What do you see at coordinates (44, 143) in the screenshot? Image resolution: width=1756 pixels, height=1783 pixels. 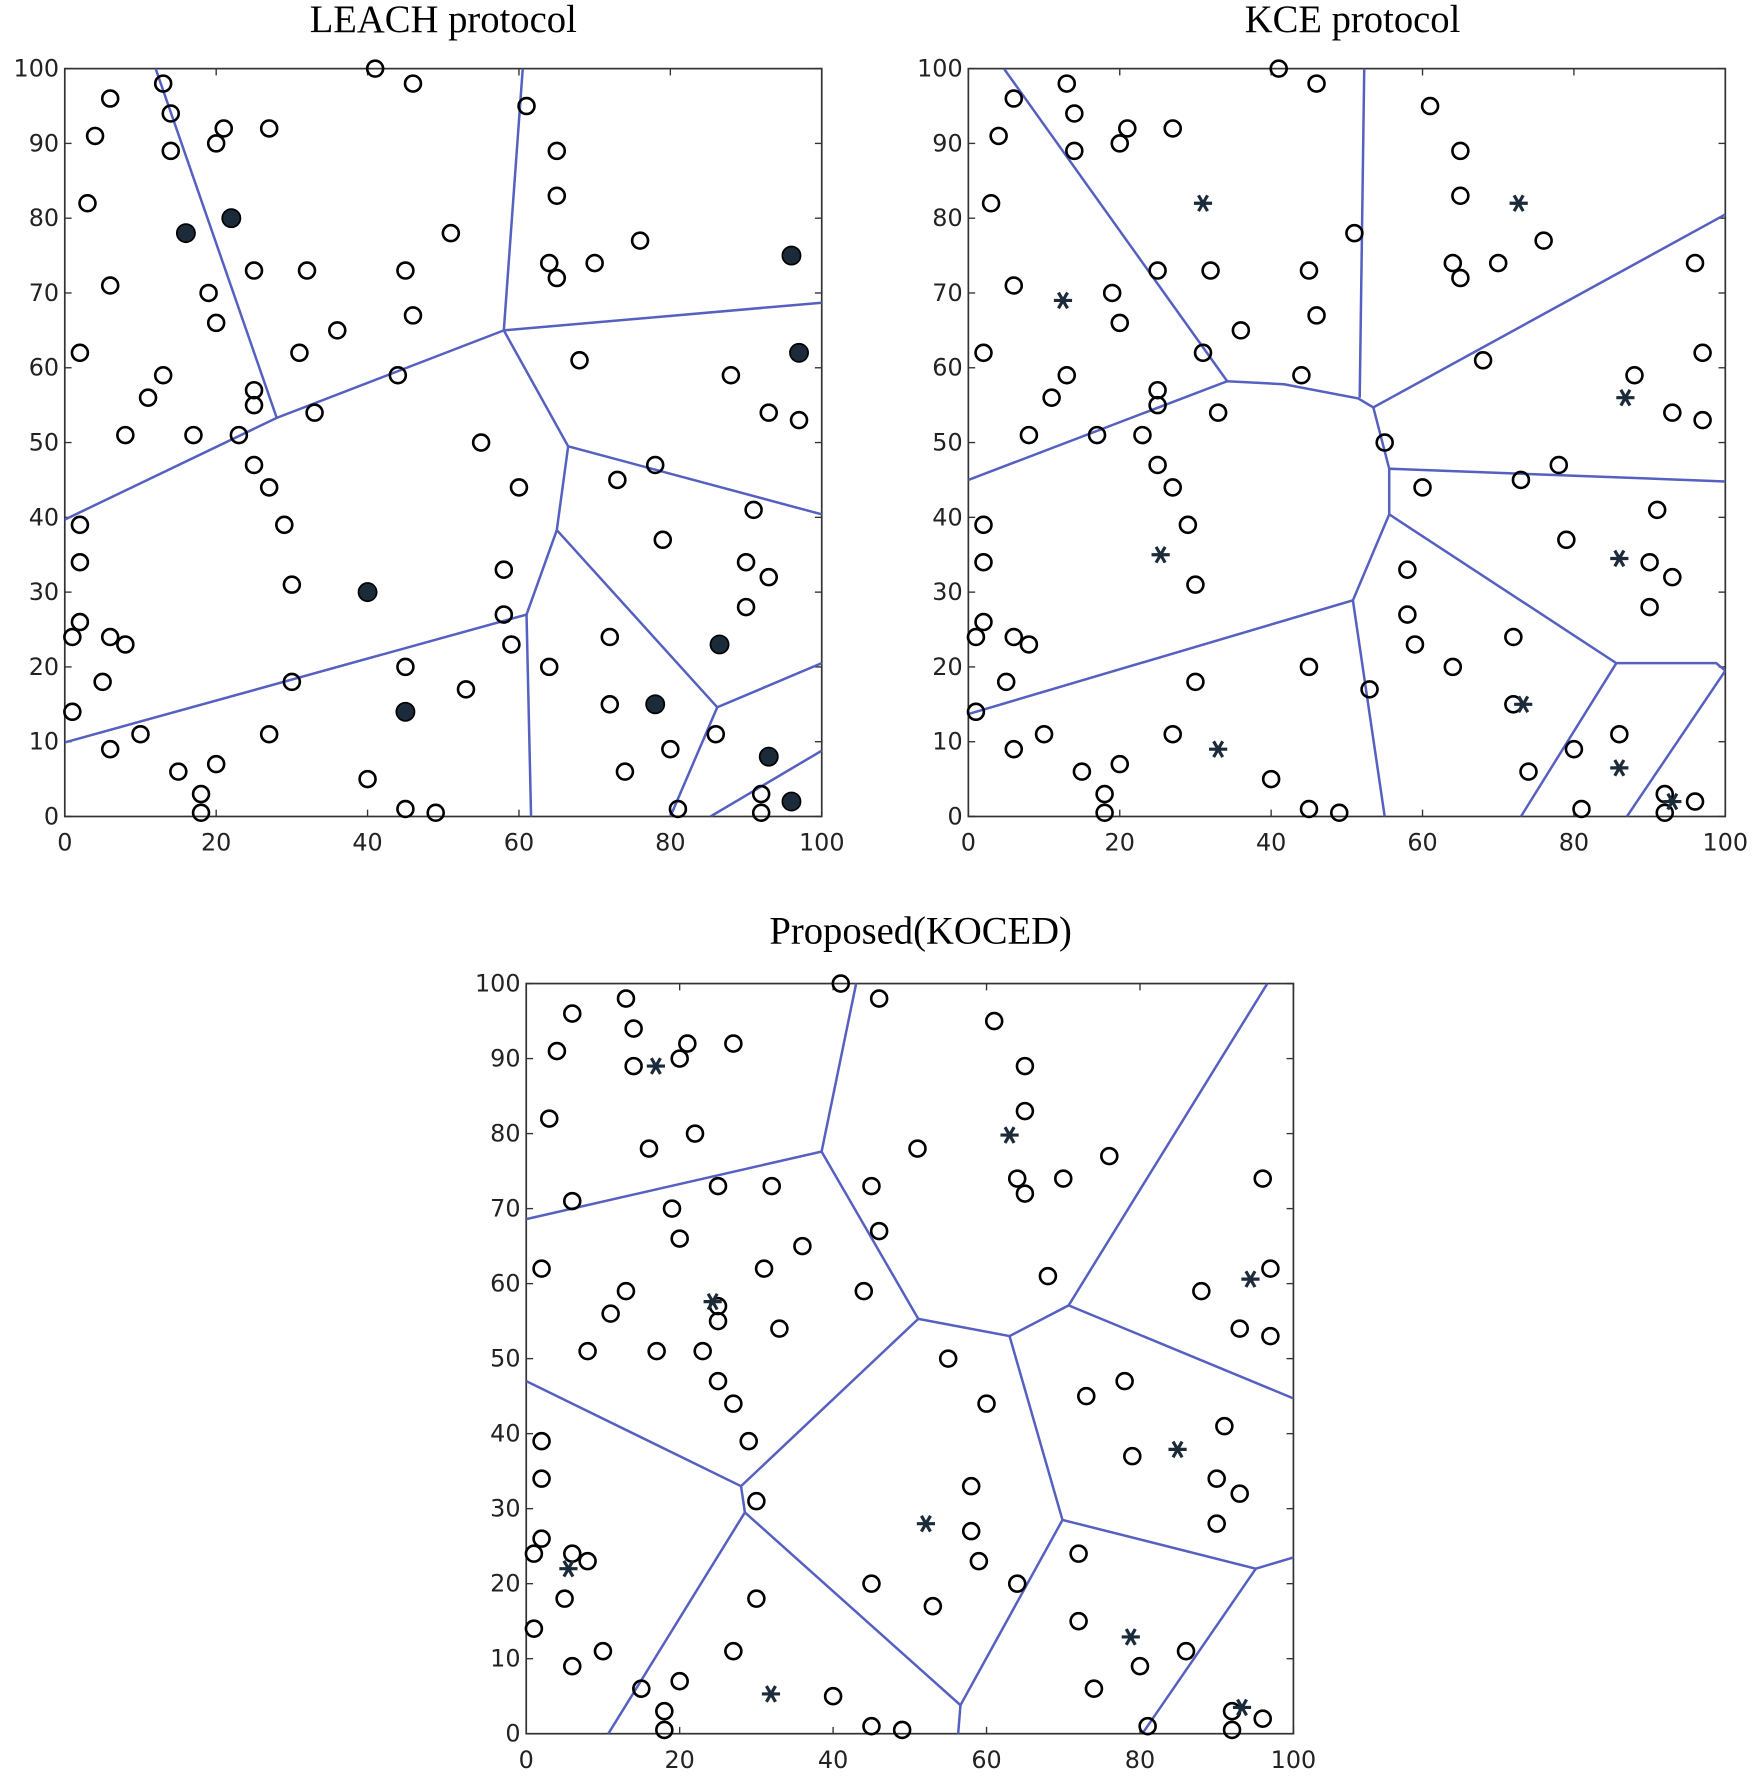 I see `y-tick-label: 90` at bounding box center [44, 143].